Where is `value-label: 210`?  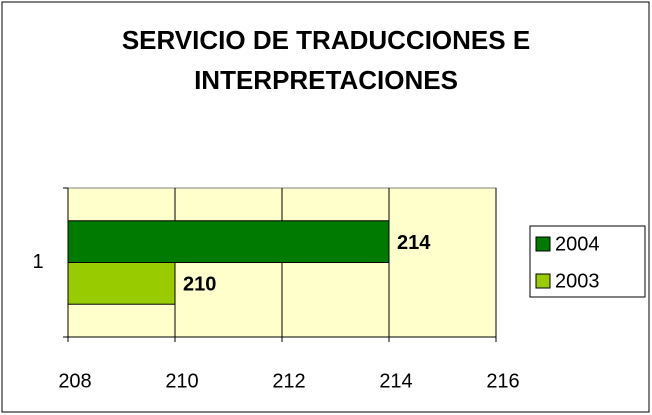 value-label: 210 is located at coordinates (199, 285).